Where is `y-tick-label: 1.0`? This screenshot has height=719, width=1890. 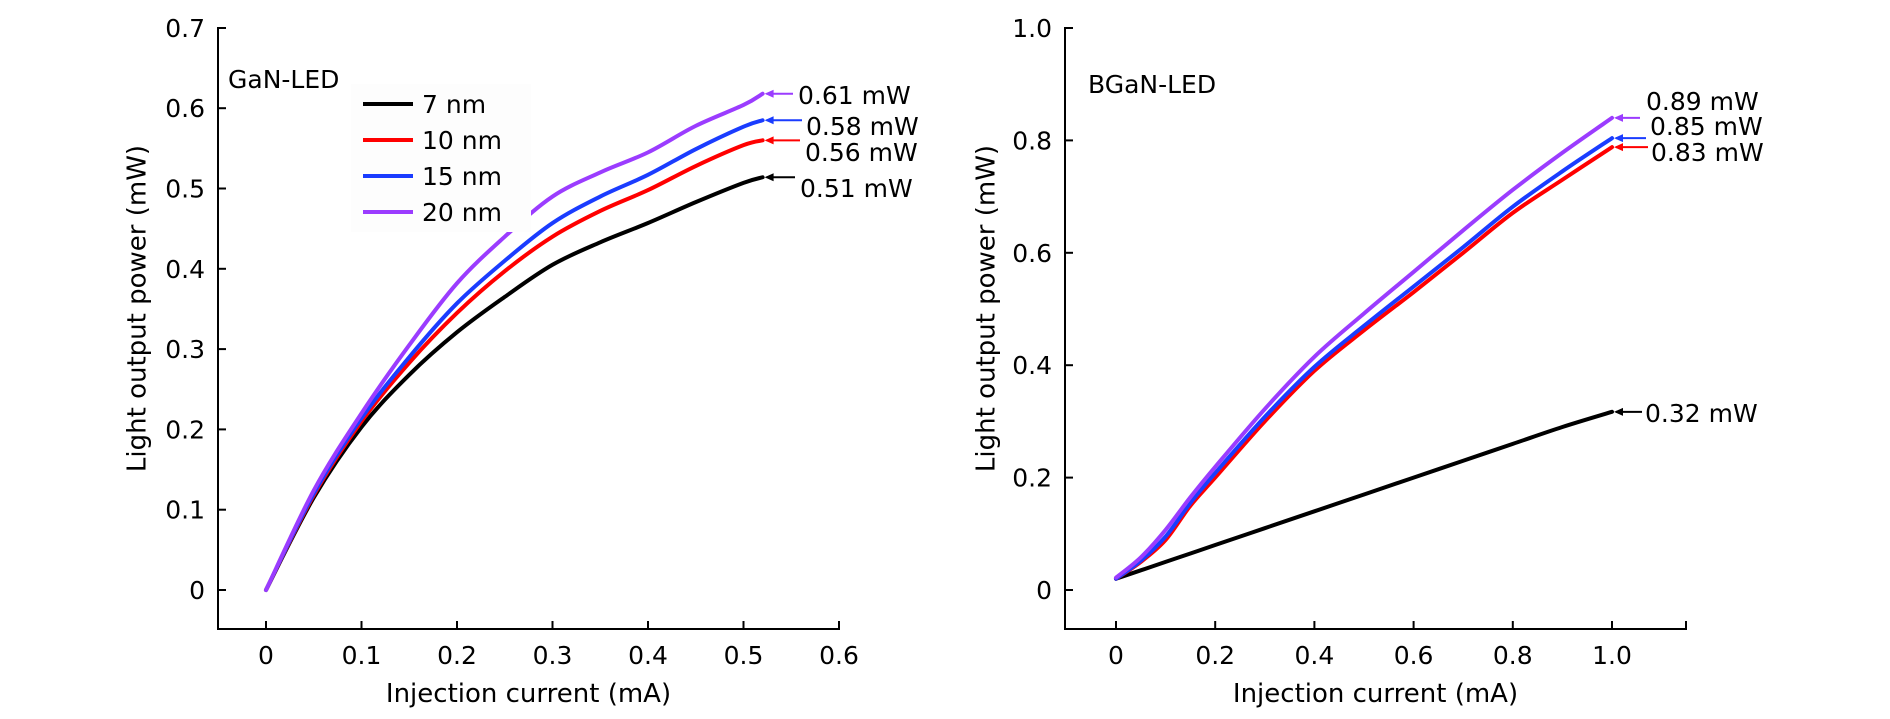 y-tick-label: 1.0 is located at coordinates (1032, 28).